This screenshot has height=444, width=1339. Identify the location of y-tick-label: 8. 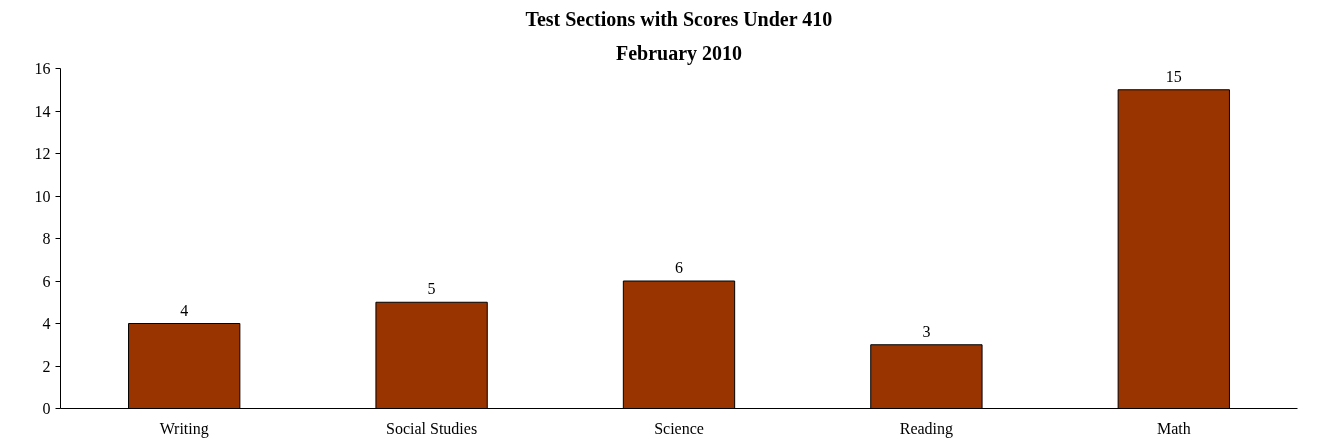
(46, 238).